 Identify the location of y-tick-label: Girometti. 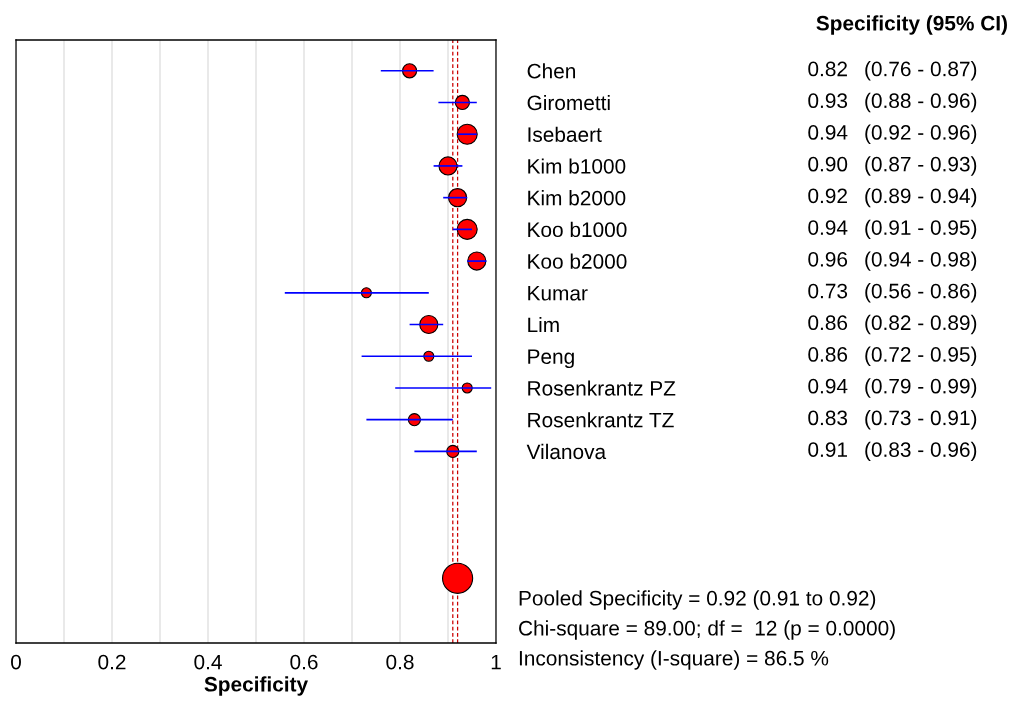
(568, 102).